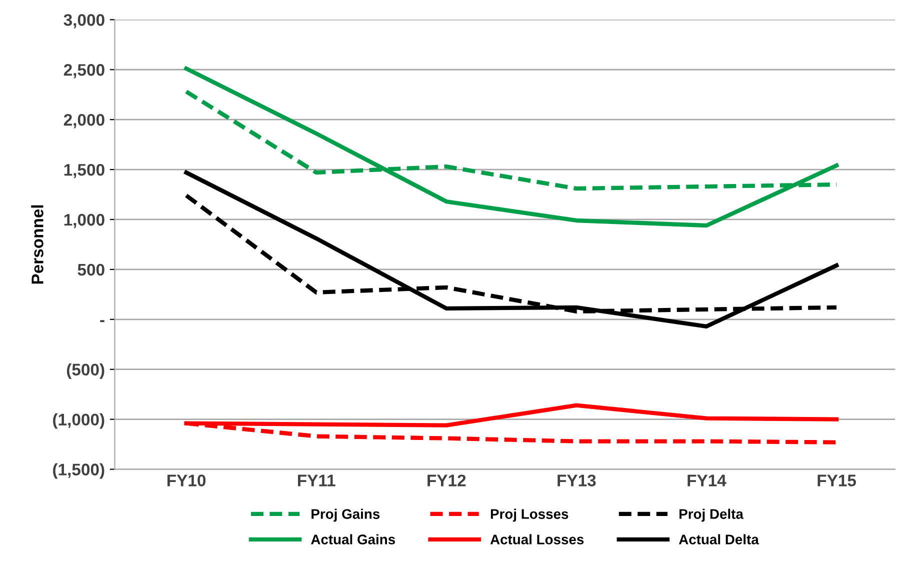 This screenshot has width=918, height=562. Describe the element at coordinates (84, 171) in the screenshot. I see `y-tick-label: 1,500` at that location.